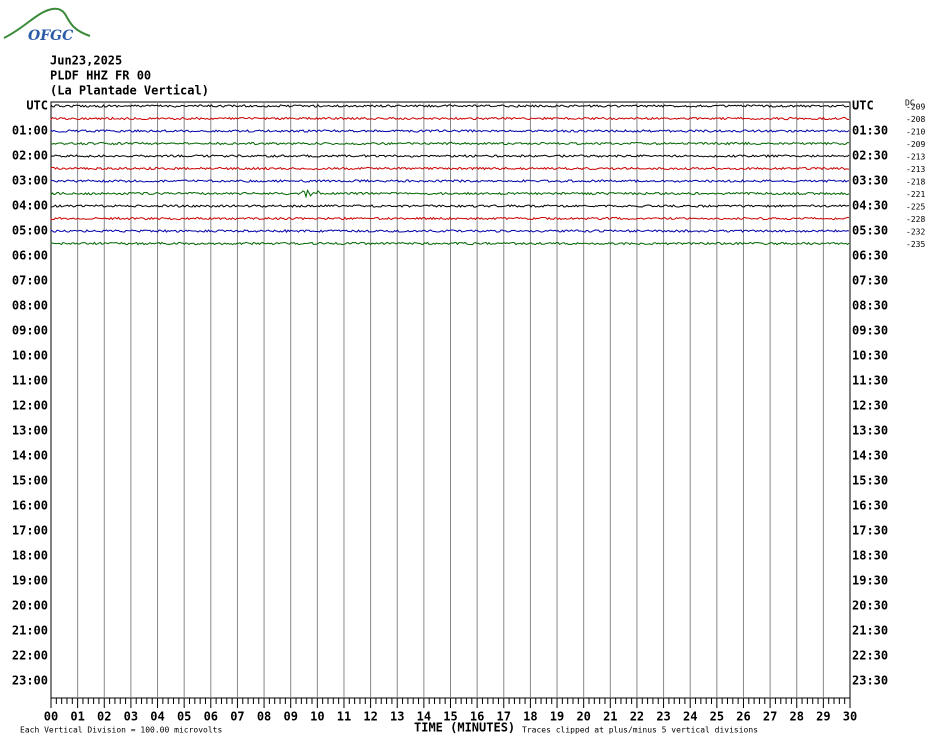 The height and width of the screenshot is (744, 930). I want to click on right-label: 01:30, so click(870, 131).